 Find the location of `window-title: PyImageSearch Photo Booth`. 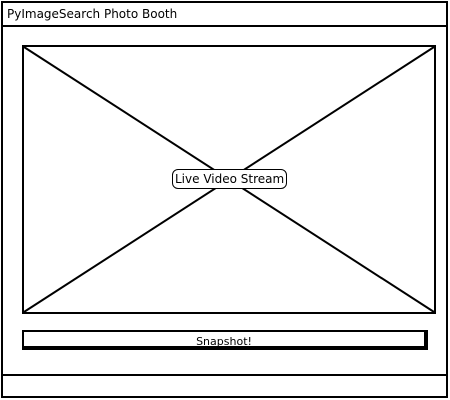

window-title: PyImageSearch Photo Booth is located at coordinates (92, 14).